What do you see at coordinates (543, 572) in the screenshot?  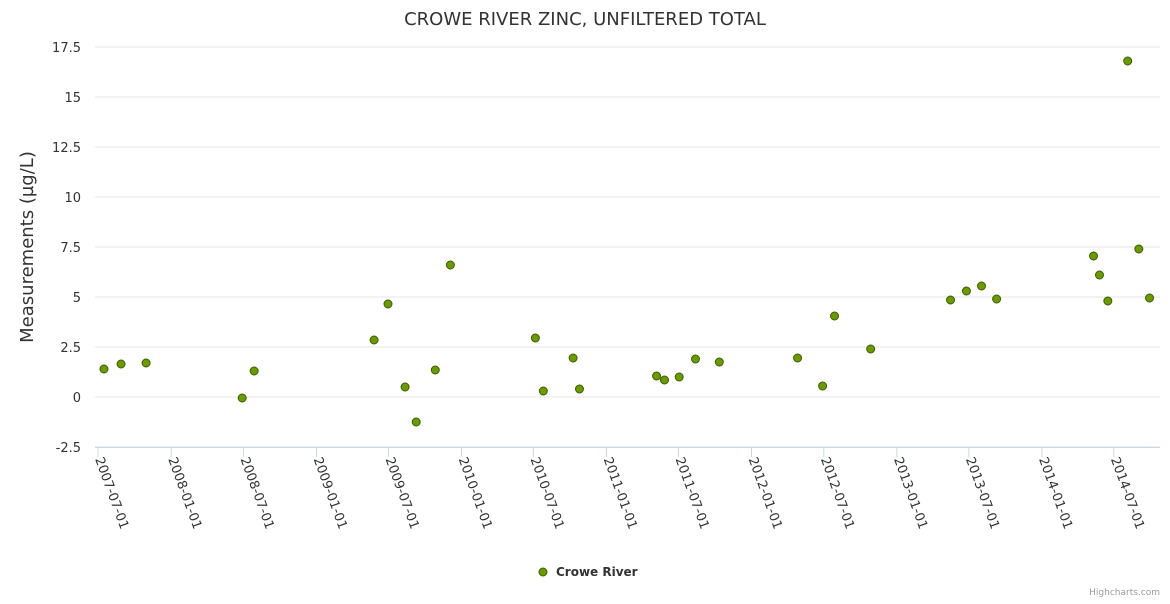 I see `legend-marker` at bounding box center [543, 572].